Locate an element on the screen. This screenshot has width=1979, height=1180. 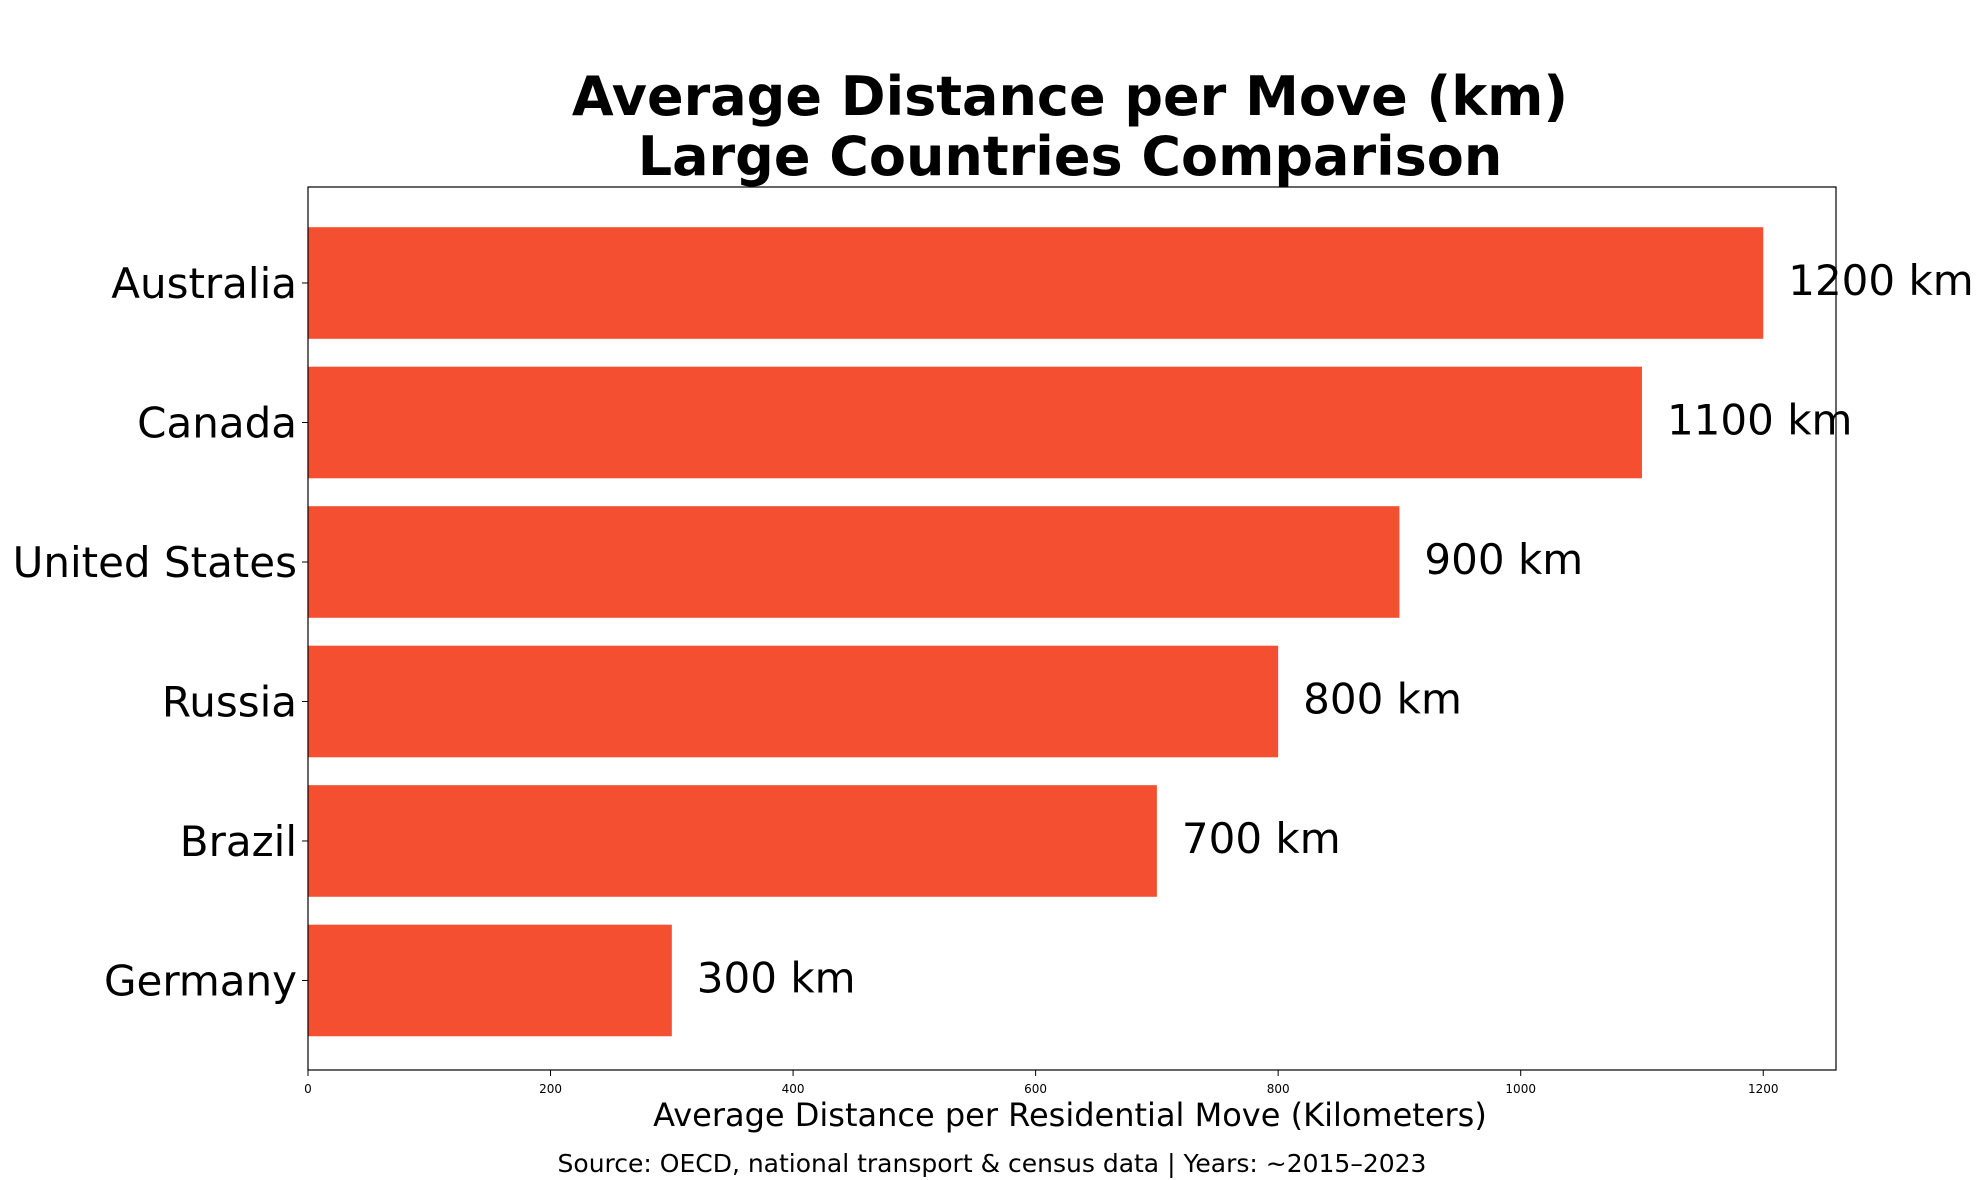
bar-united-states is located at coordinates (854, 562).